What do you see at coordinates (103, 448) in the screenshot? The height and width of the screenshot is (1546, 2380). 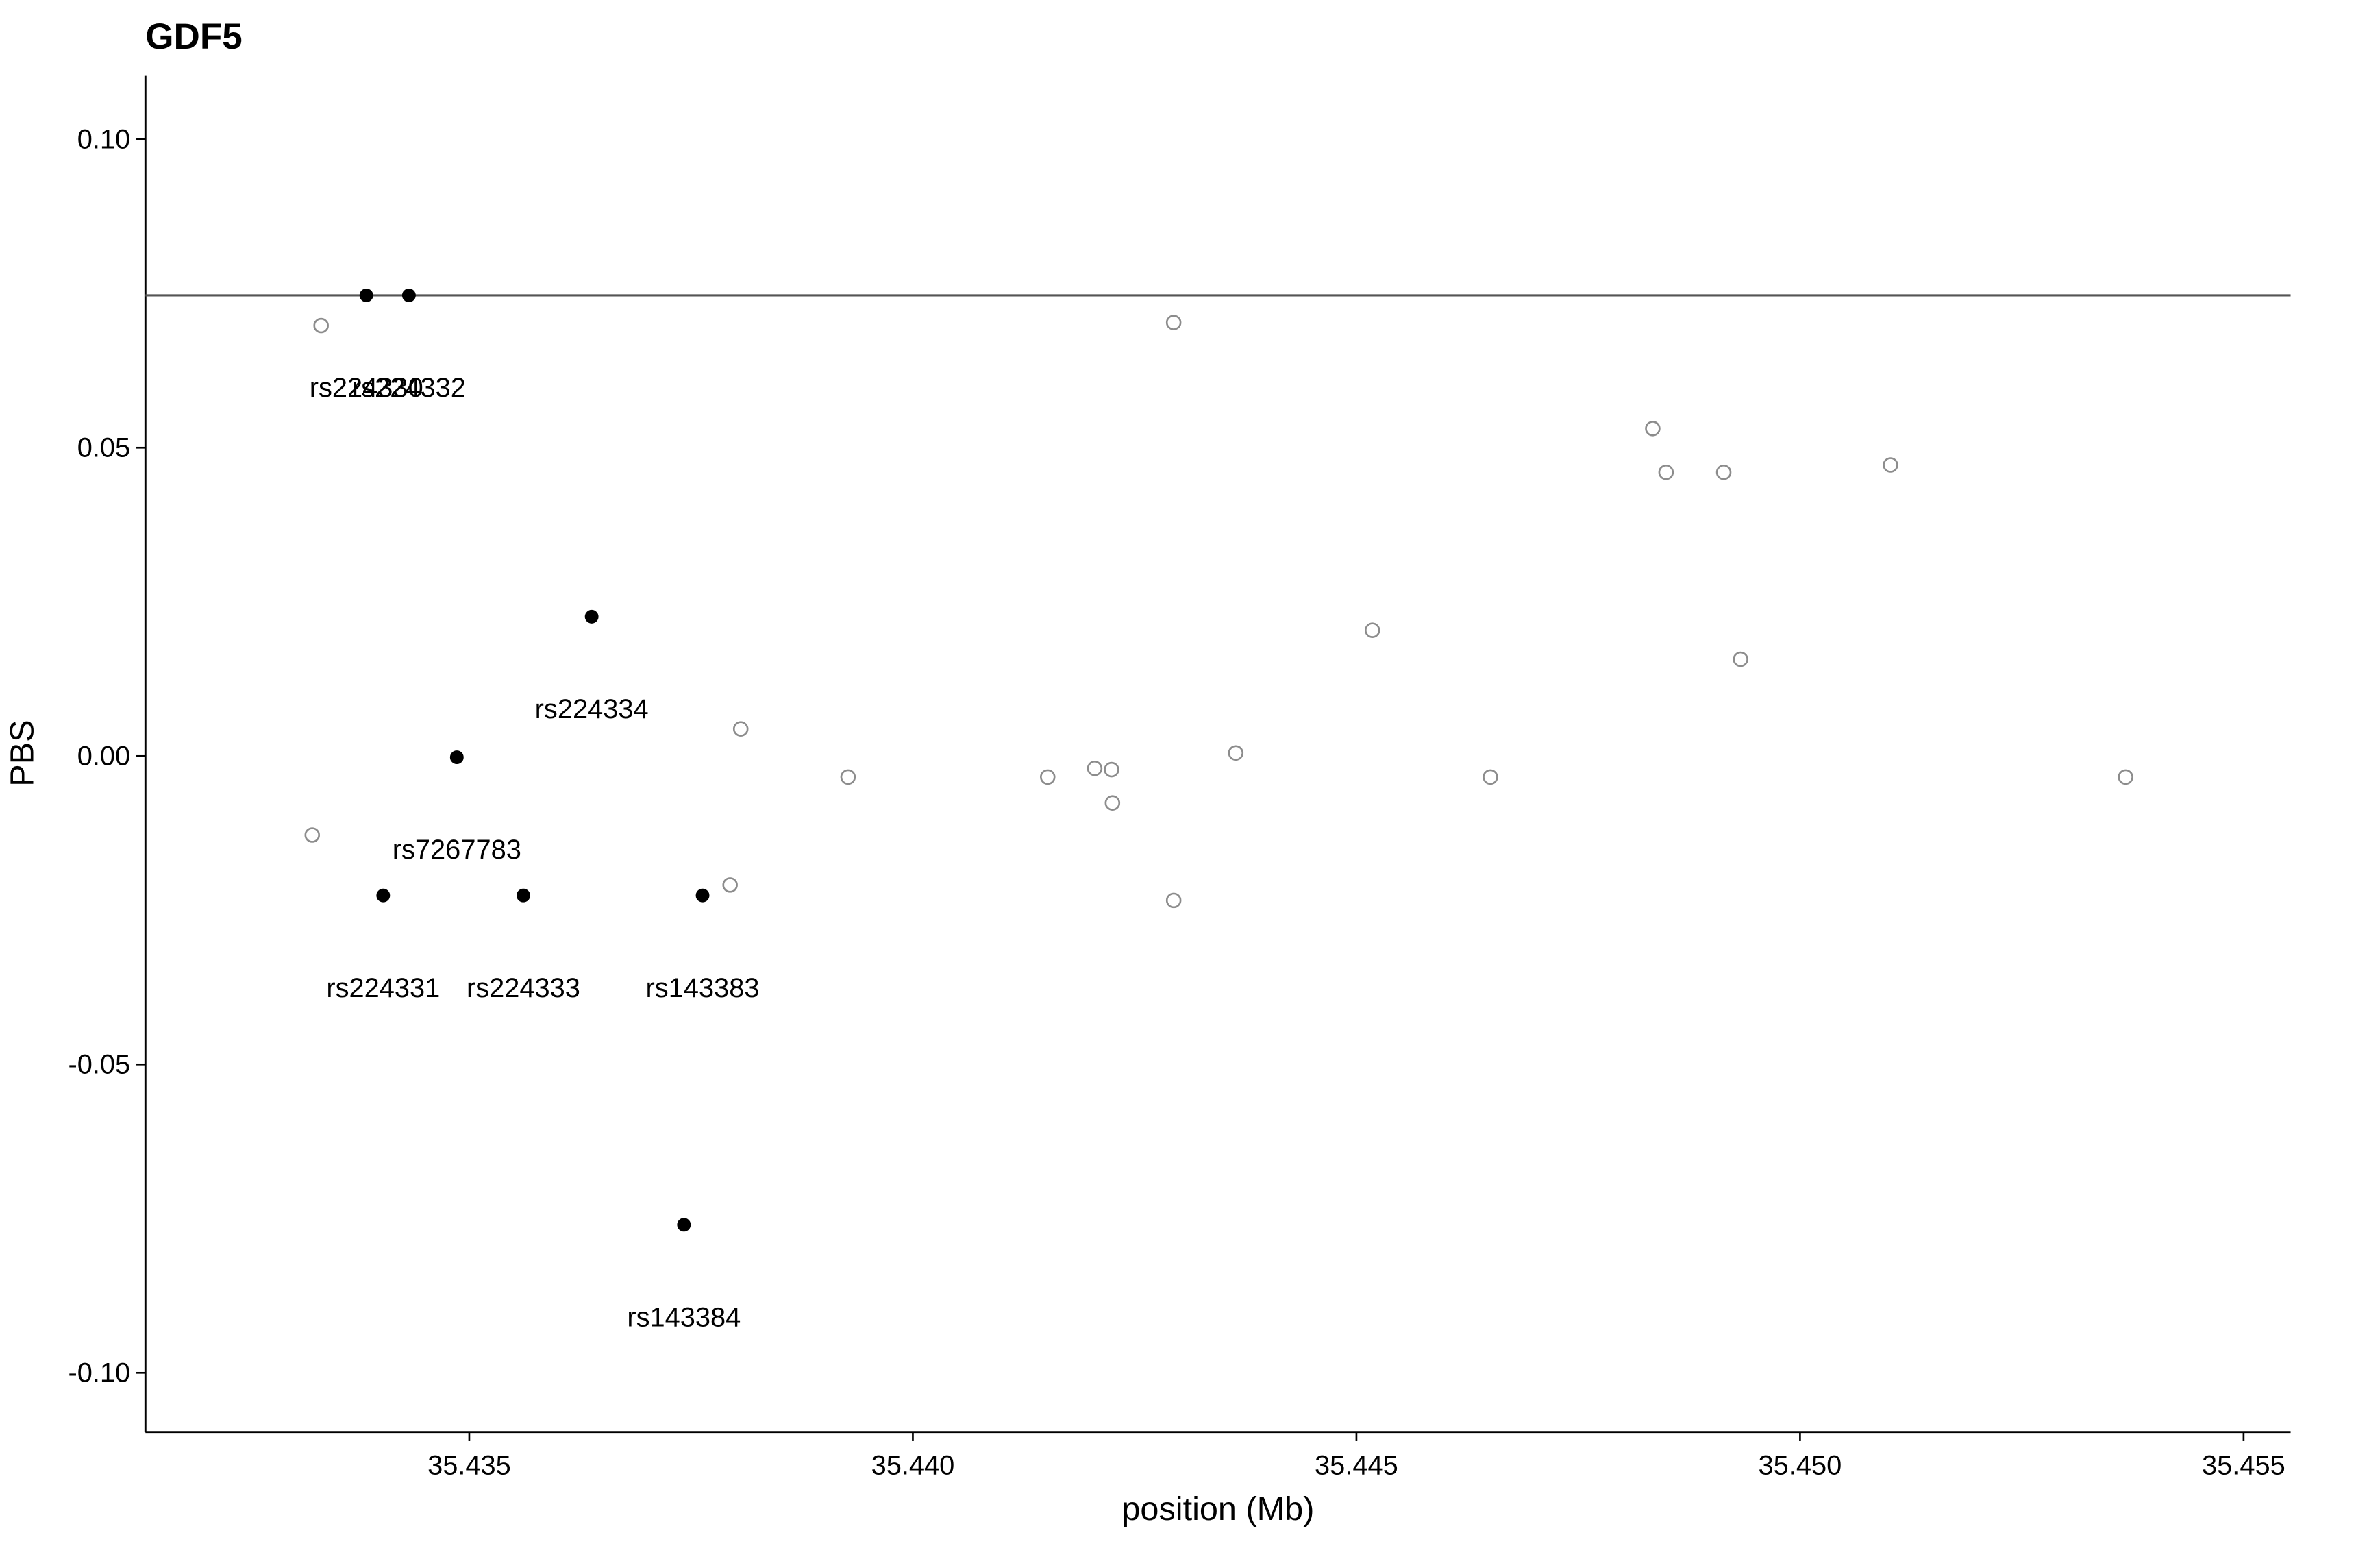 I see `y-tick-label: 0.05` at bounding box center [103, 448].